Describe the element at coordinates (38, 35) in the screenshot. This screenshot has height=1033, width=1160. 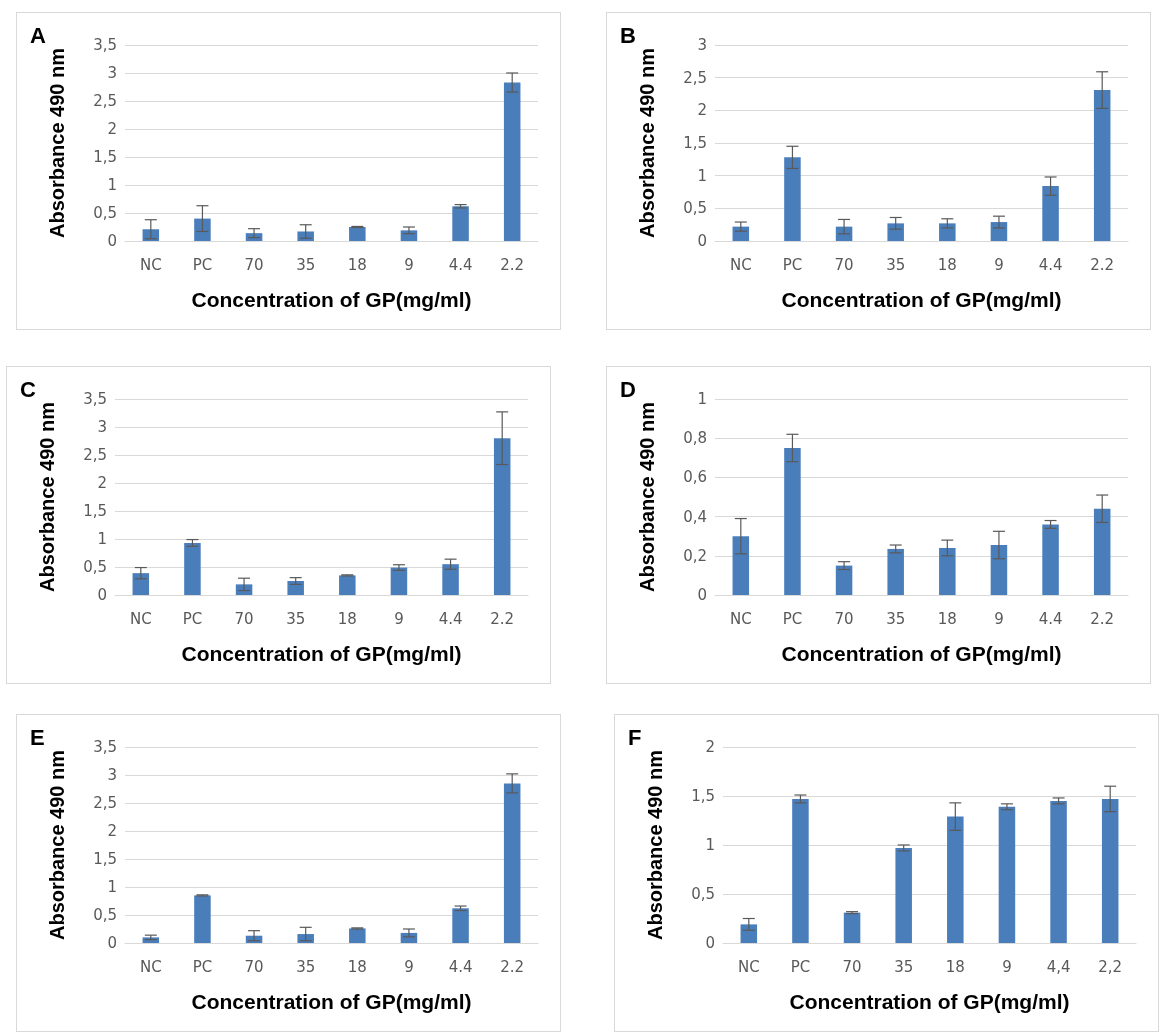
I see `chart-title: A` at that location.